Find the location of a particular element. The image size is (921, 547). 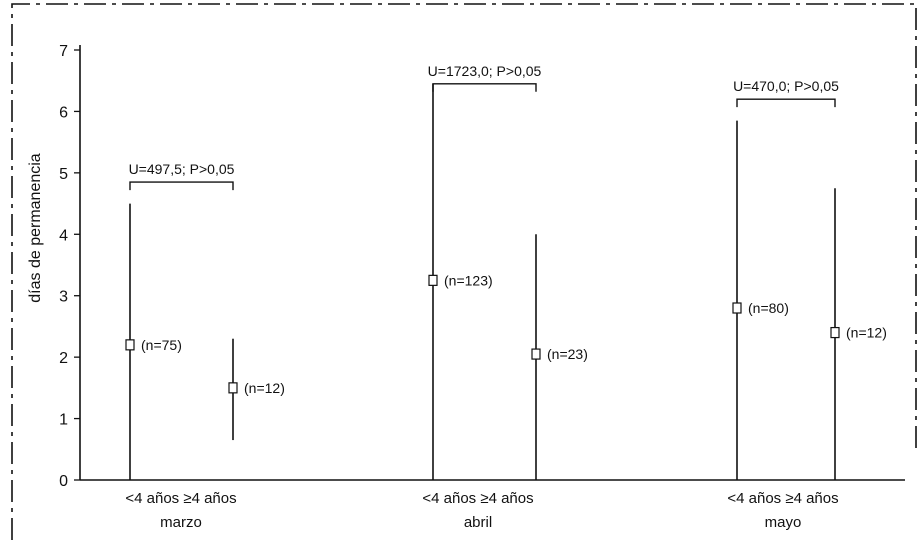

y-tick-label: 5 is located at coordinates (63, 174).